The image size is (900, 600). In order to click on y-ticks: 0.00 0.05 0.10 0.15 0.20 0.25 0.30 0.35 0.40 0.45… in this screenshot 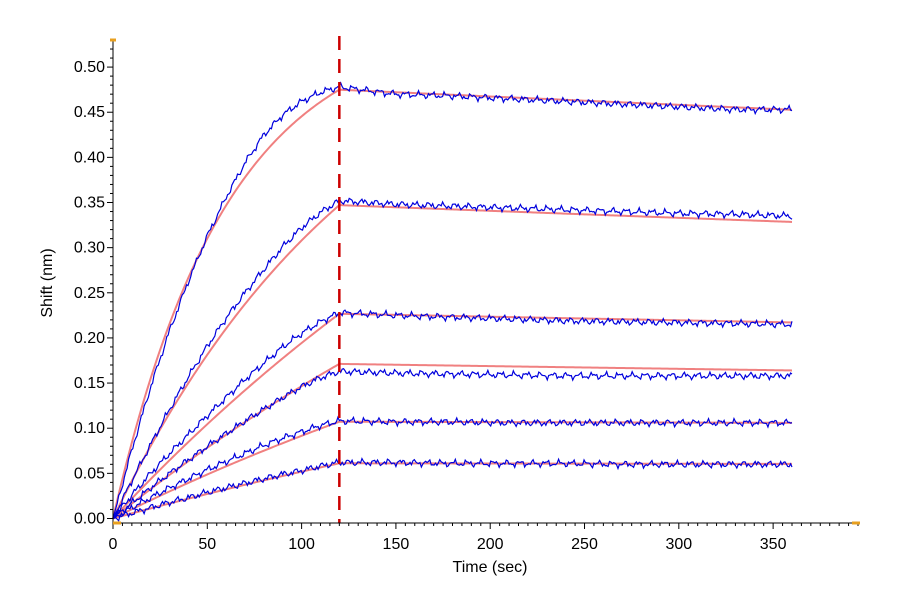, I will do `click(93, 287)`.